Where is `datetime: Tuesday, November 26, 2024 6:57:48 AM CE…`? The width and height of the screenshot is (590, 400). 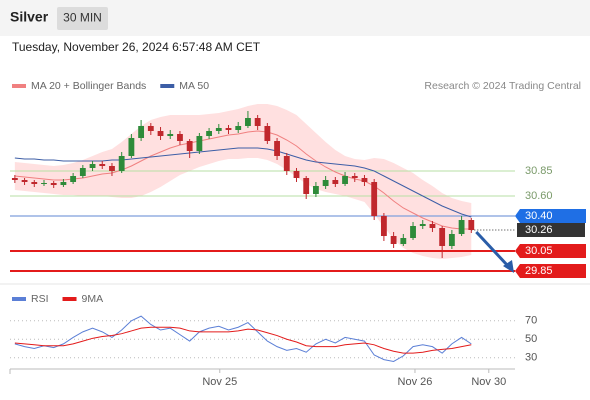 datetime: Tuesday, November 26, 2024 6:57:48 AM CE… is located at coordinates (136, 47).